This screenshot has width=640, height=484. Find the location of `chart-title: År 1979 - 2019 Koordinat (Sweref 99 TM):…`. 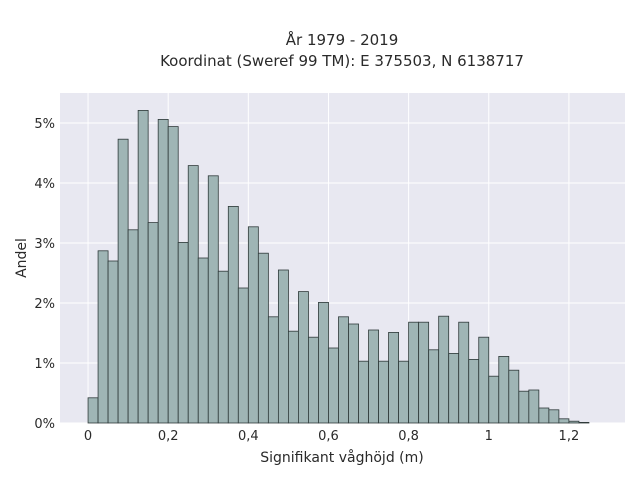

chart-title: År 1979 - 2019 Koordinat (Sweref 99 TM):… is located at coordinates (342, 50).